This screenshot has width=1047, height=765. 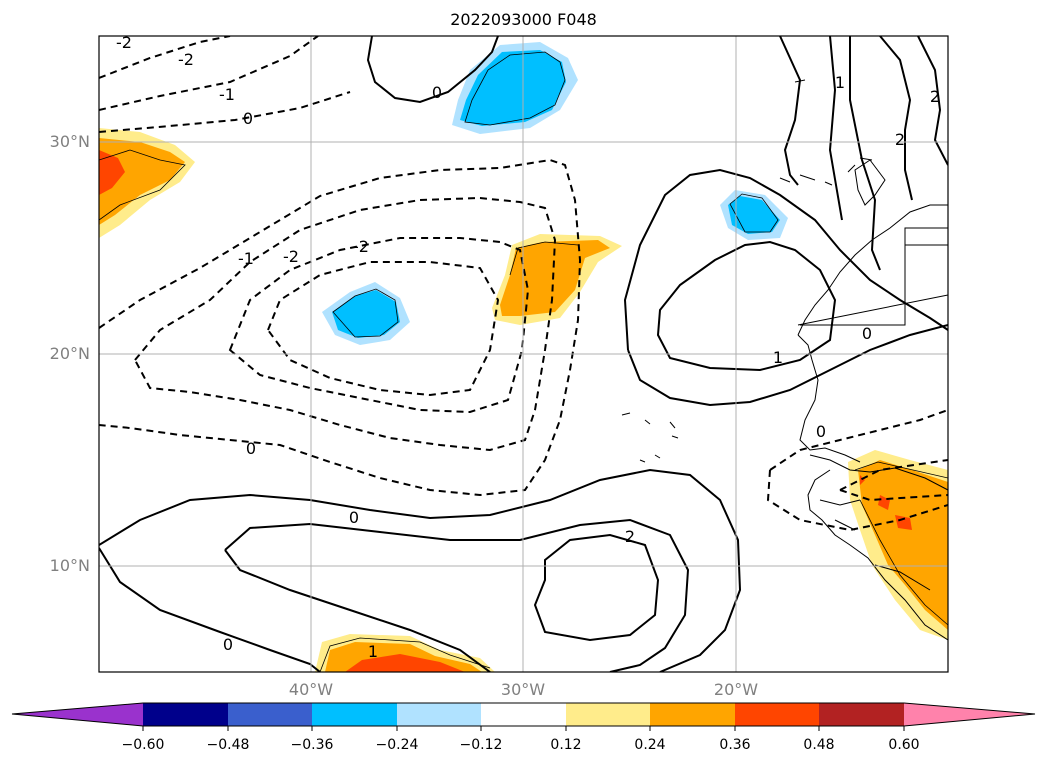 What do you see at coordinates (481, 745) in the screenshot?
I see `colorbar-tick-5: −0.12` at bounding box center [481, 745].